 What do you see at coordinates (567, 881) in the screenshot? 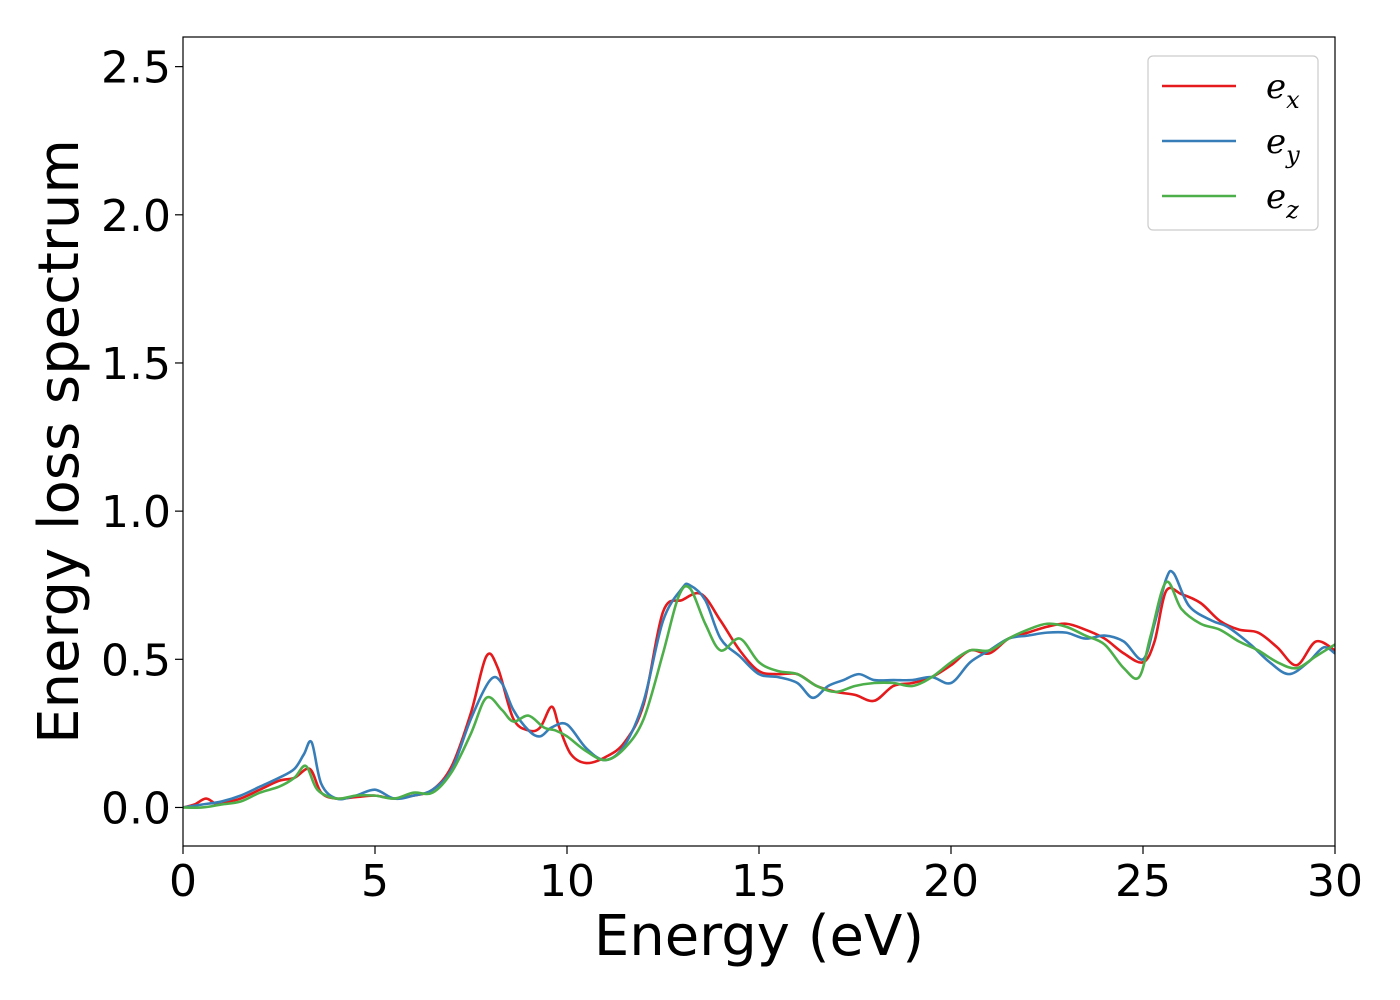
I see `x-tick-label: 10` at bounding box center [567, 881].